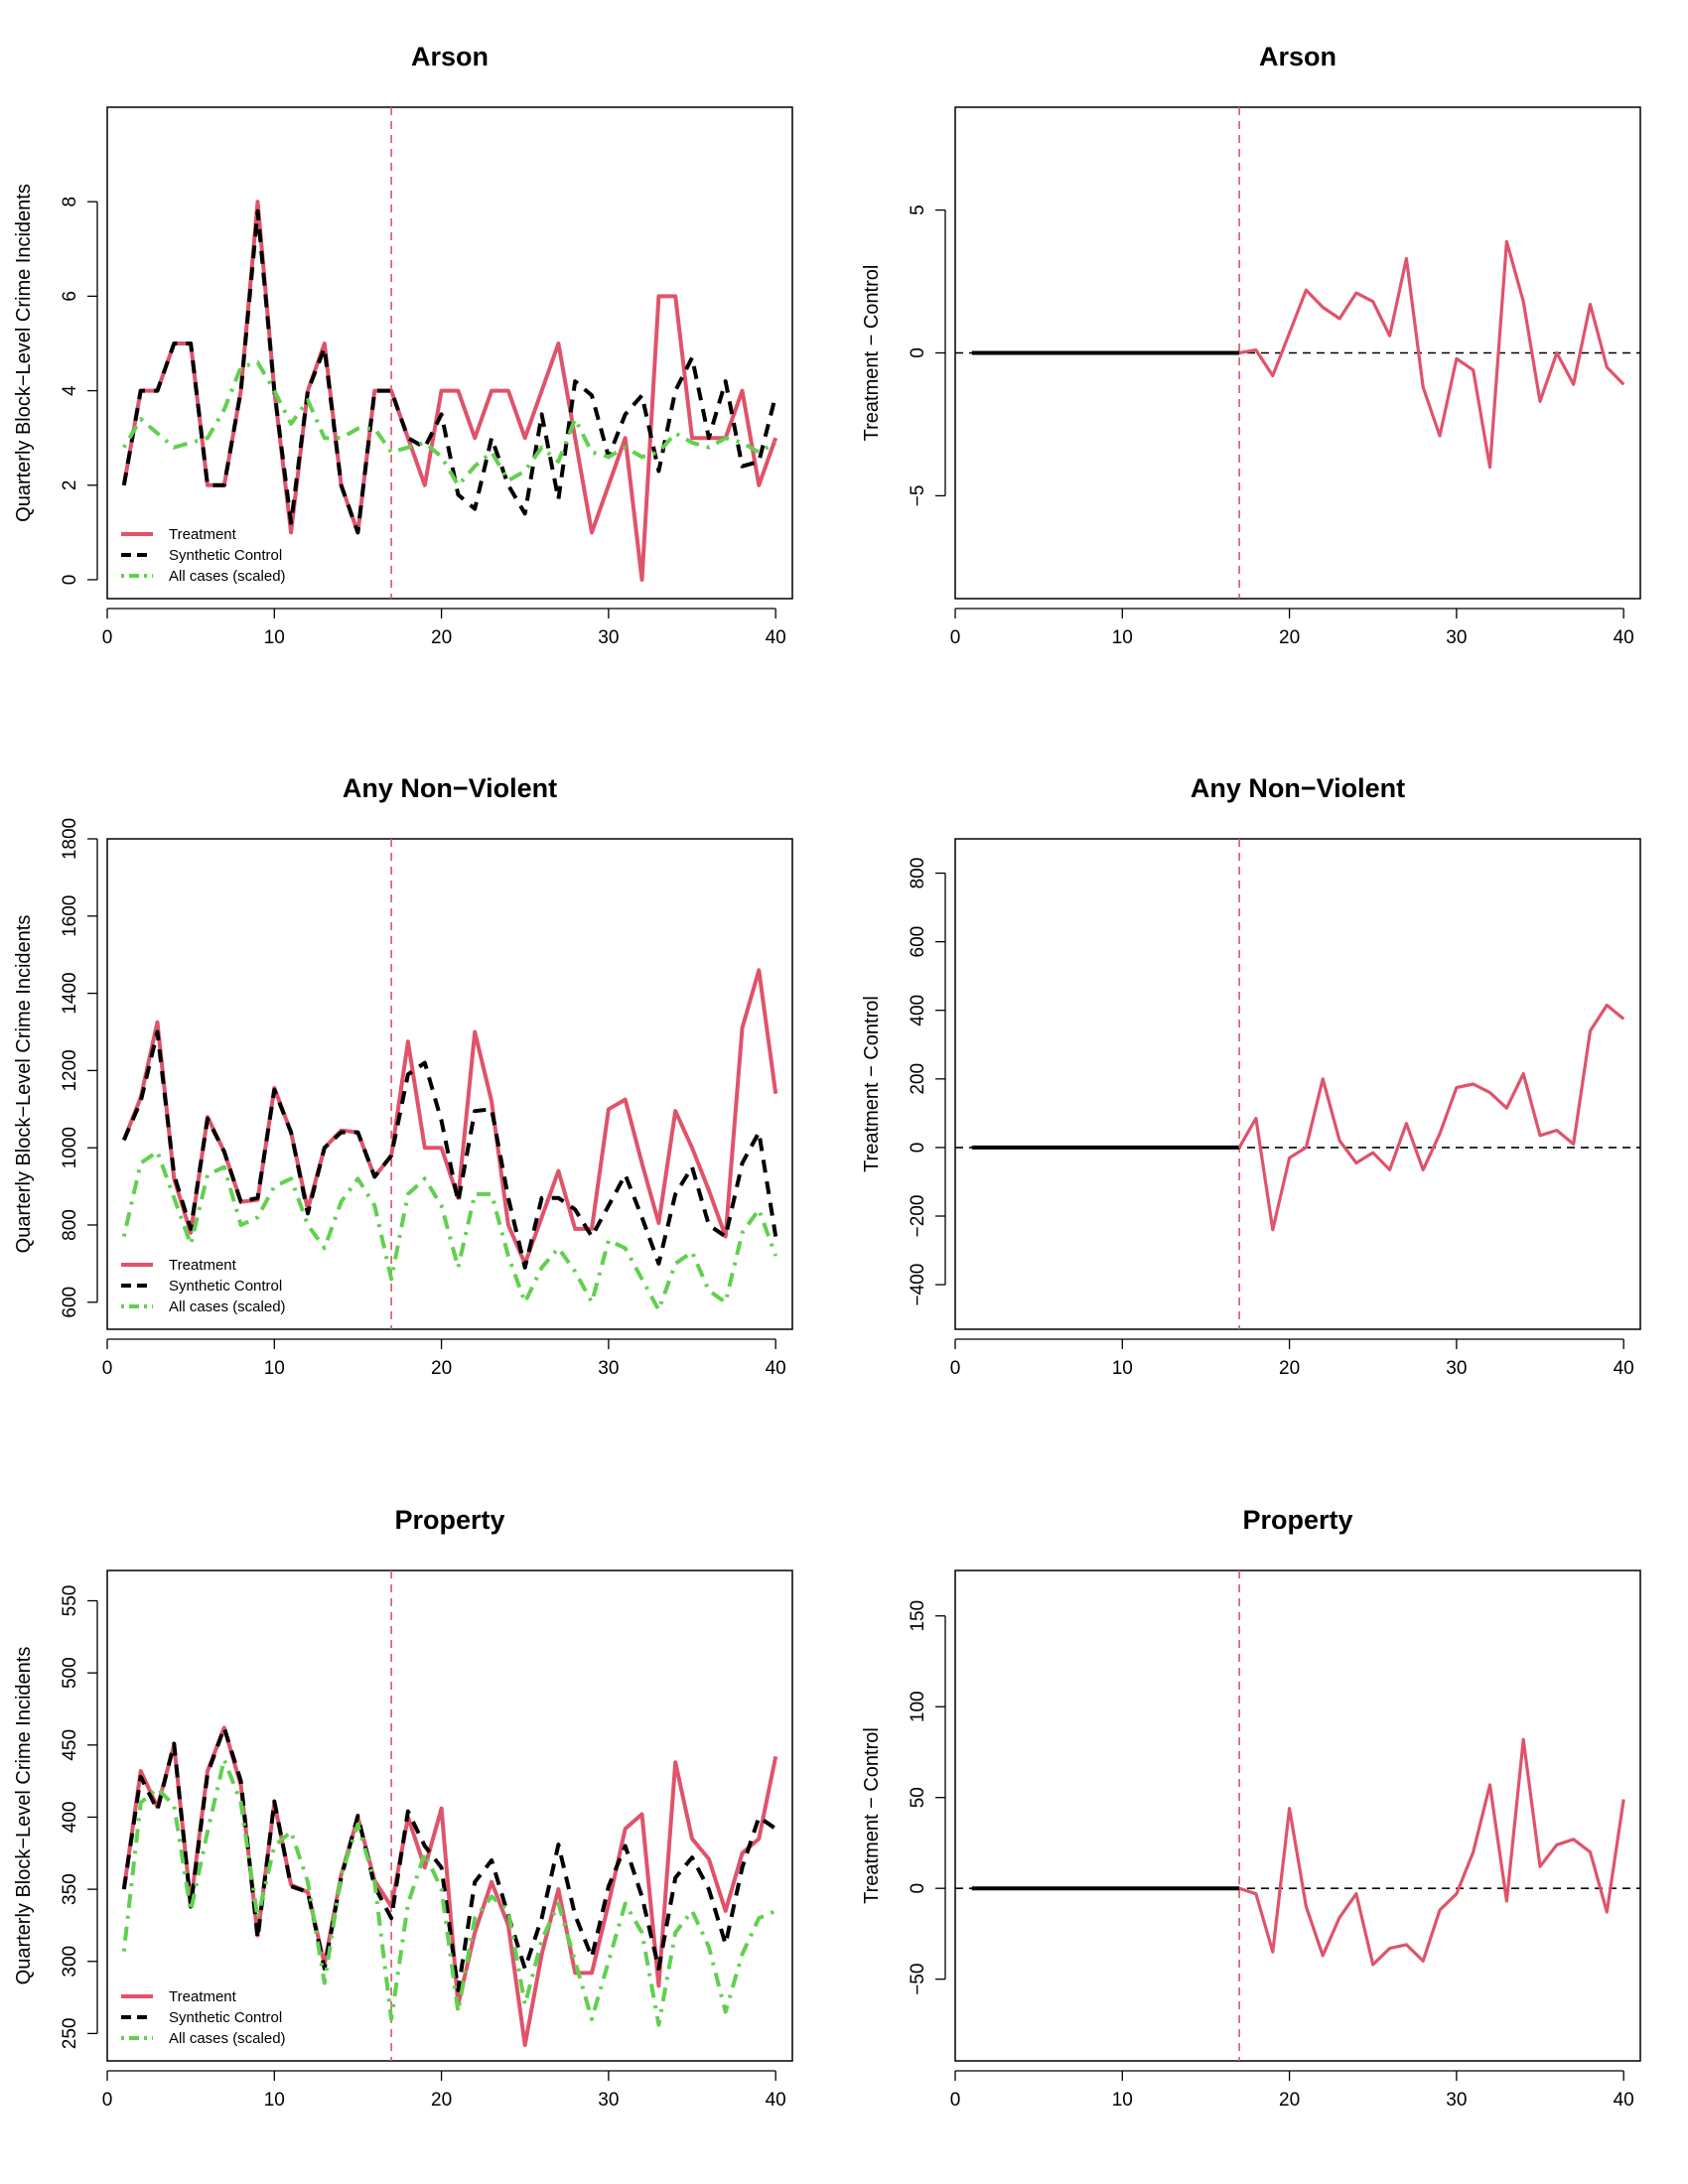 The height and width of the screenshot is (2184, 1688). Describe the element at coordinates (70, 1745) in the screenshot. I see `y-tick-label: 450` at that location.